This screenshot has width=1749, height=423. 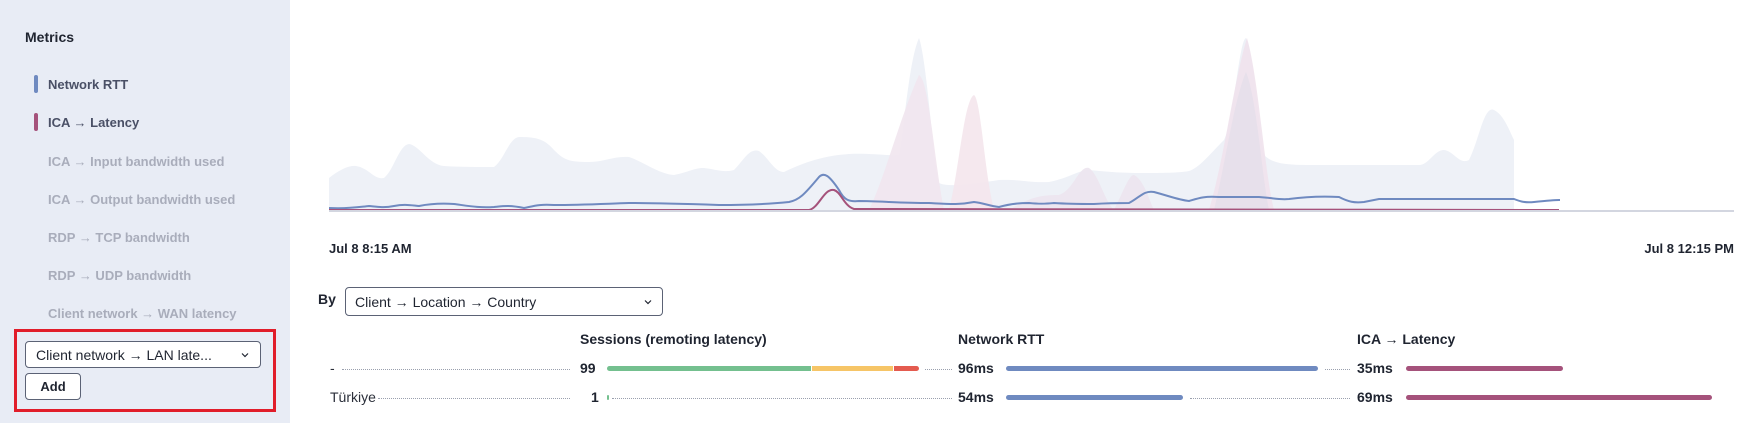 I want to click on sessions-fair-bar, so click(x=852, y=368).